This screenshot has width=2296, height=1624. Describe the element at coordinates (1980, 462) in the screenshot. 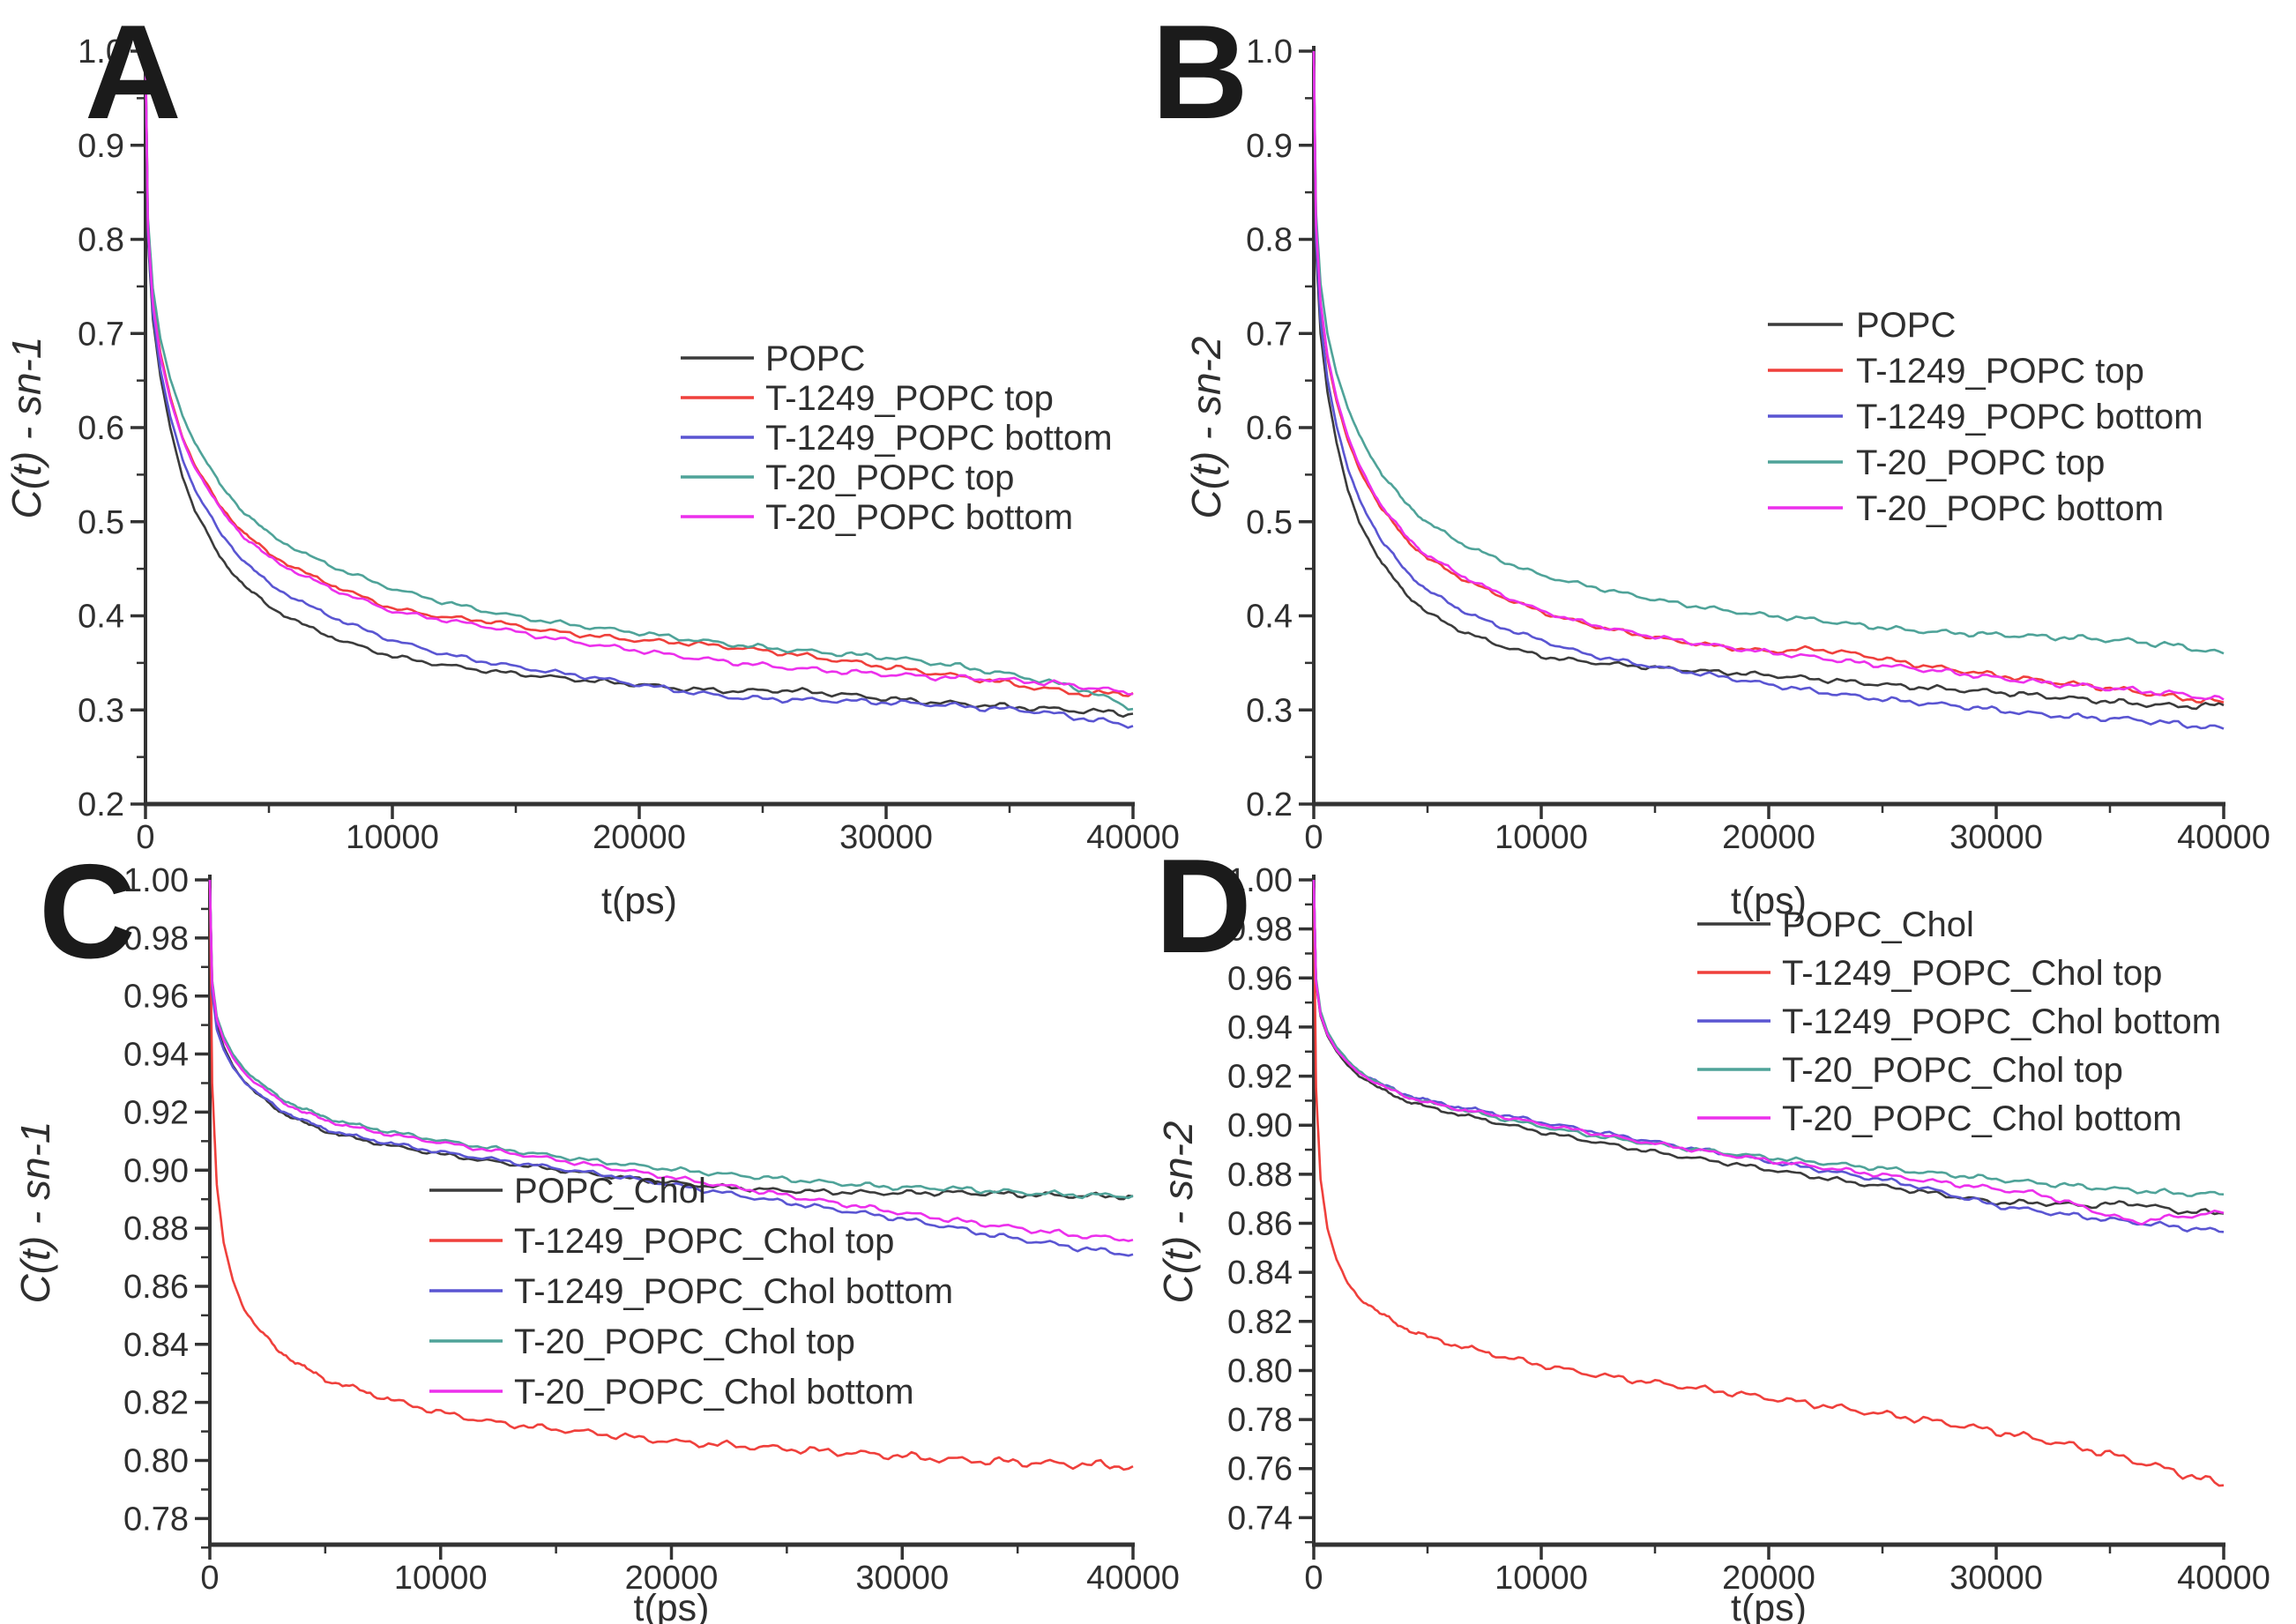

I see `legend-label-t-20-popc-top: T-20_POPC top` at that location.